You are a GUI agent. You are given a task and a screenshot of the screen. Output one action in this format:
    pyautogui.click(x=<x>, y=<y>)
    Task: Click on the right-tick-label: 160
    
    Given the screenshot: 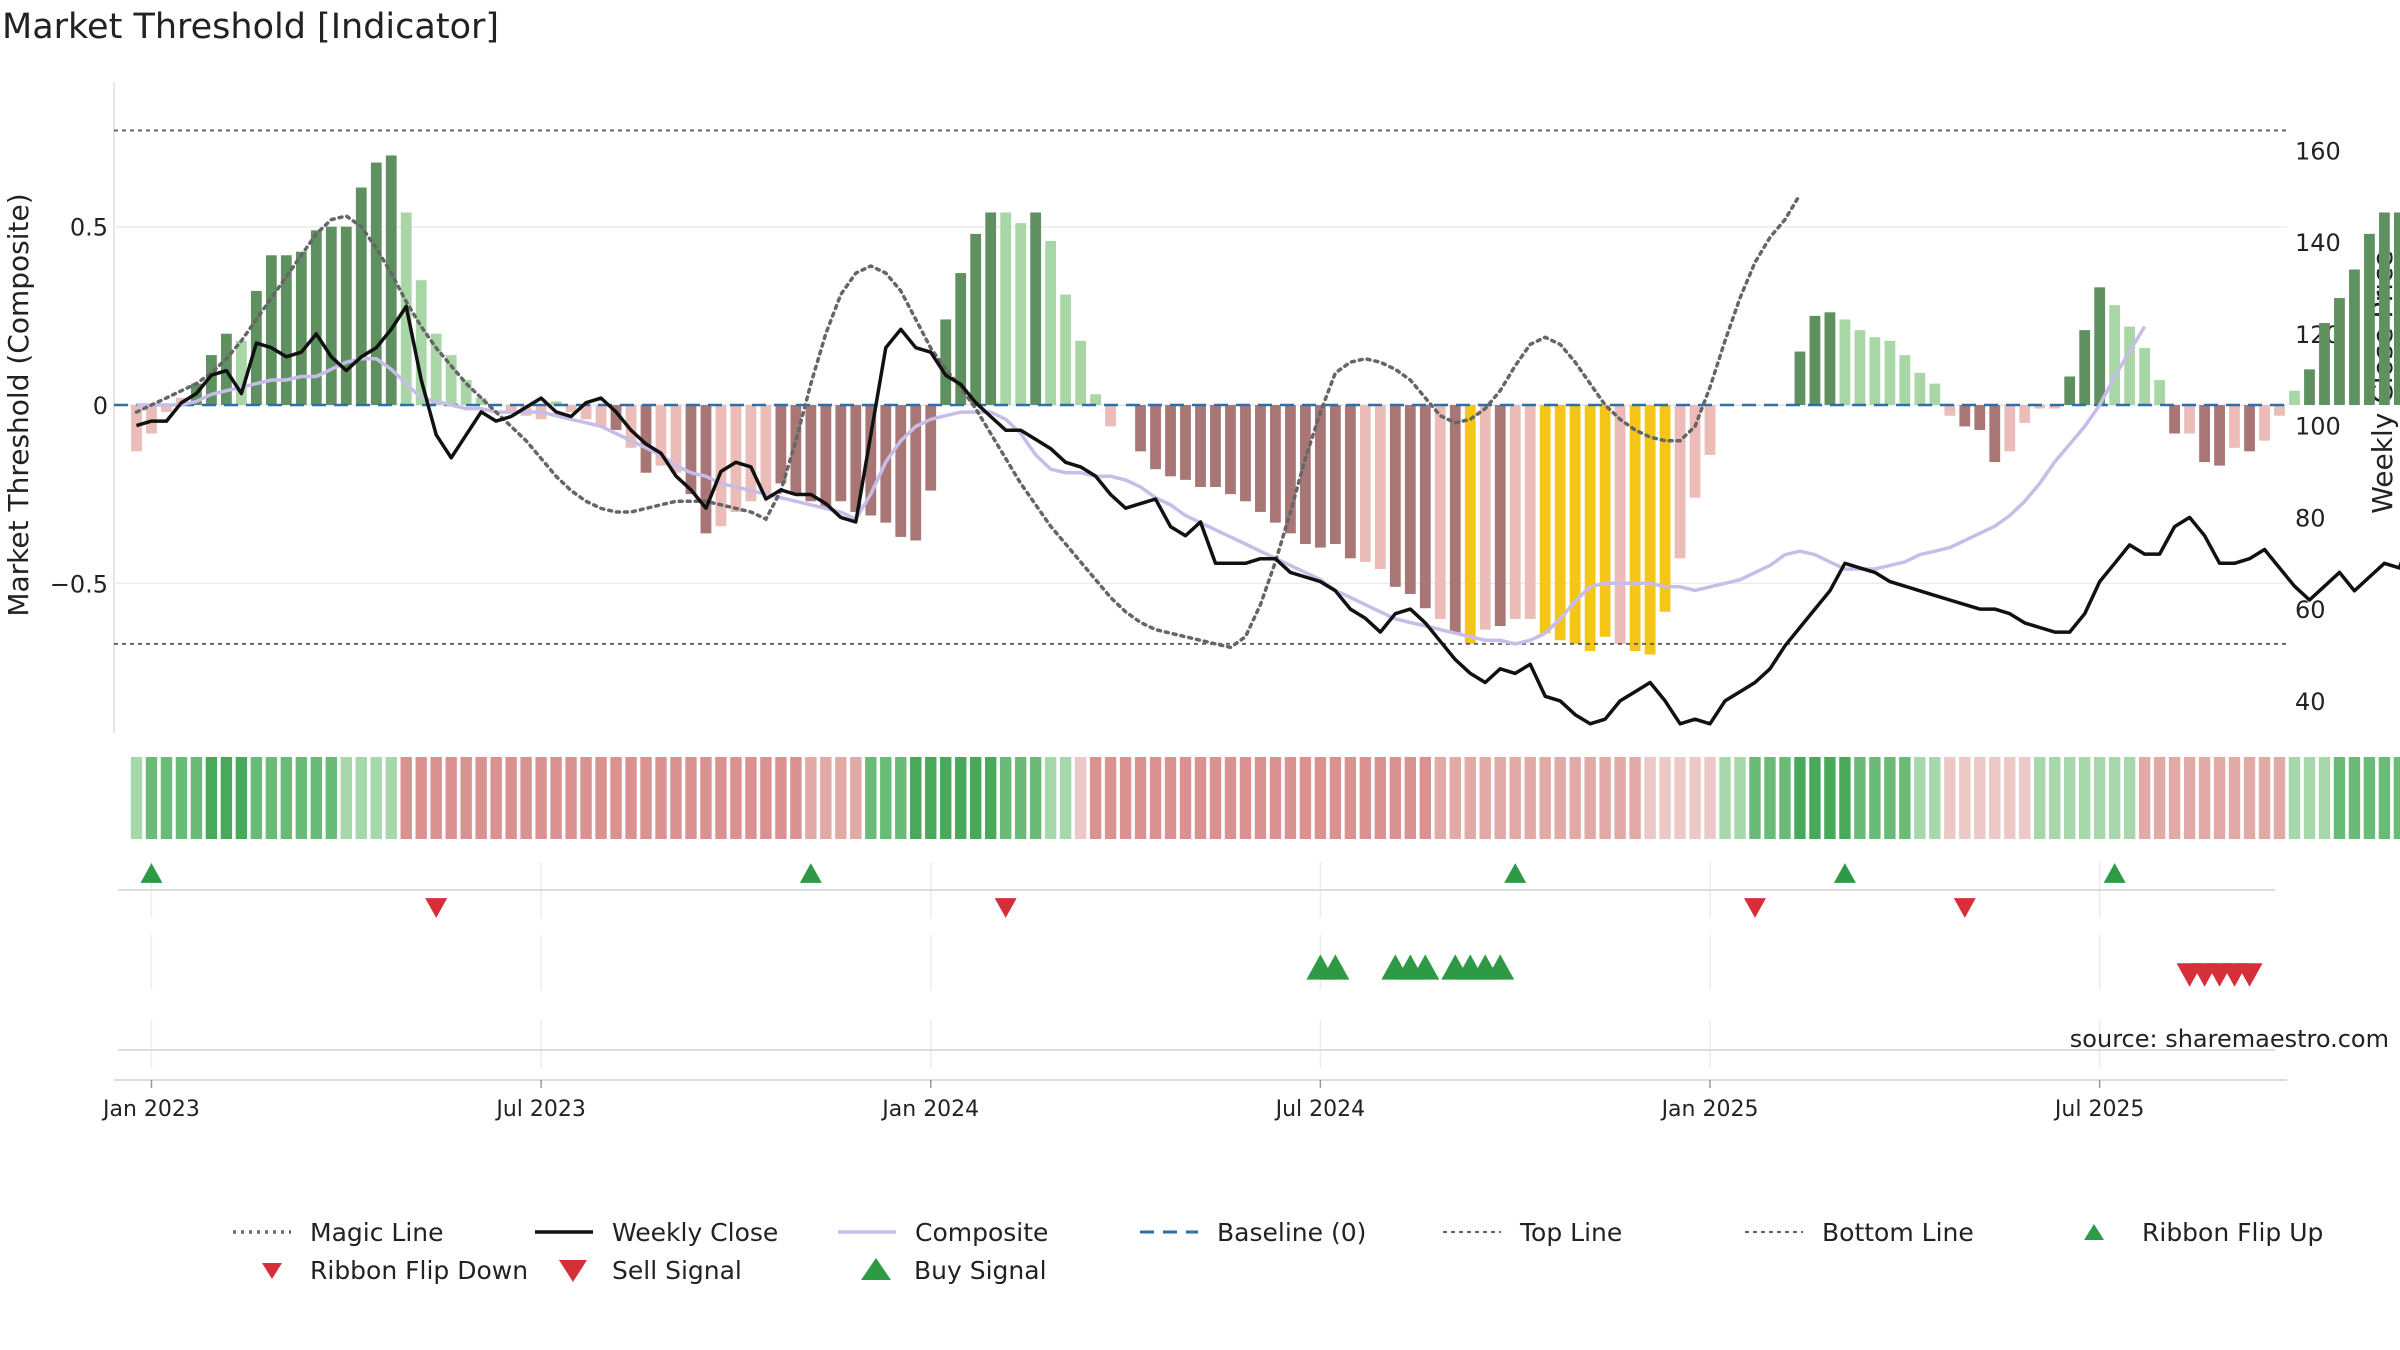 What is the action you would take?
    pyautogui.click(x=2318, y=151)
    